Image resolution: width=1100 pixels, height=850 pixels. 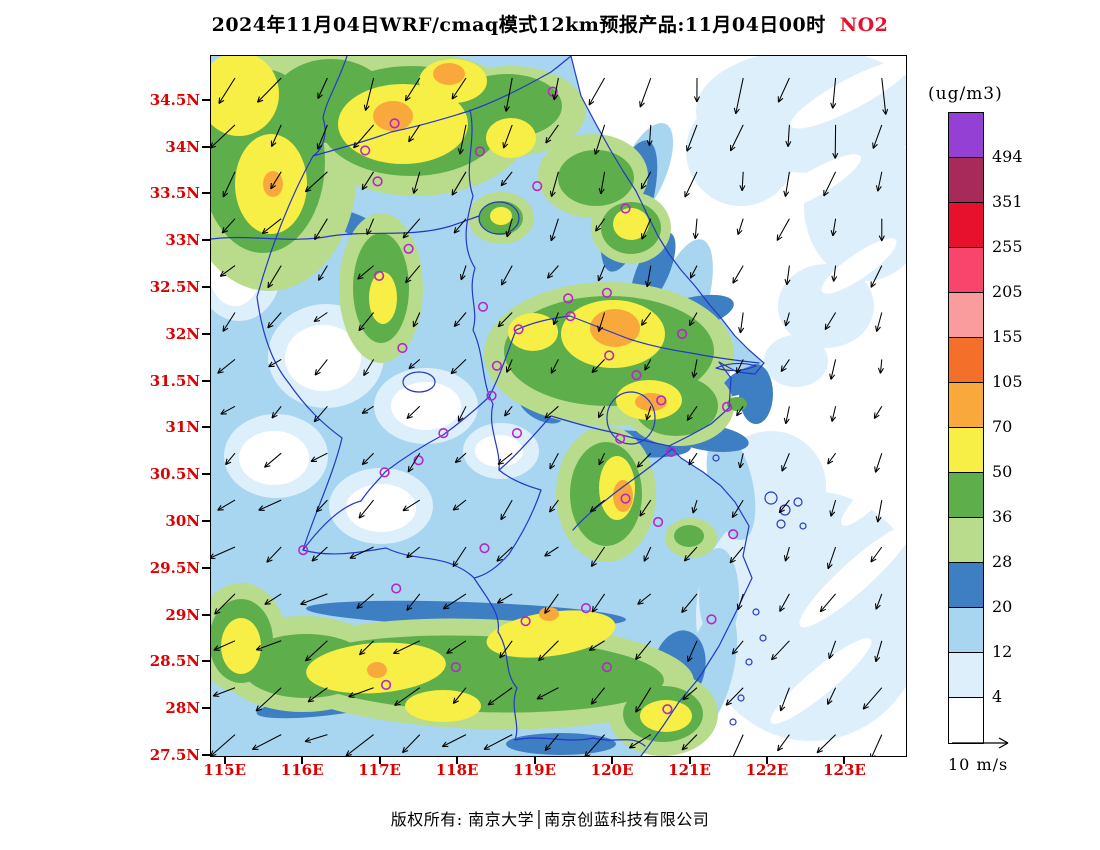 I want to click on colorbar-cell, so click(x=966, y=495).